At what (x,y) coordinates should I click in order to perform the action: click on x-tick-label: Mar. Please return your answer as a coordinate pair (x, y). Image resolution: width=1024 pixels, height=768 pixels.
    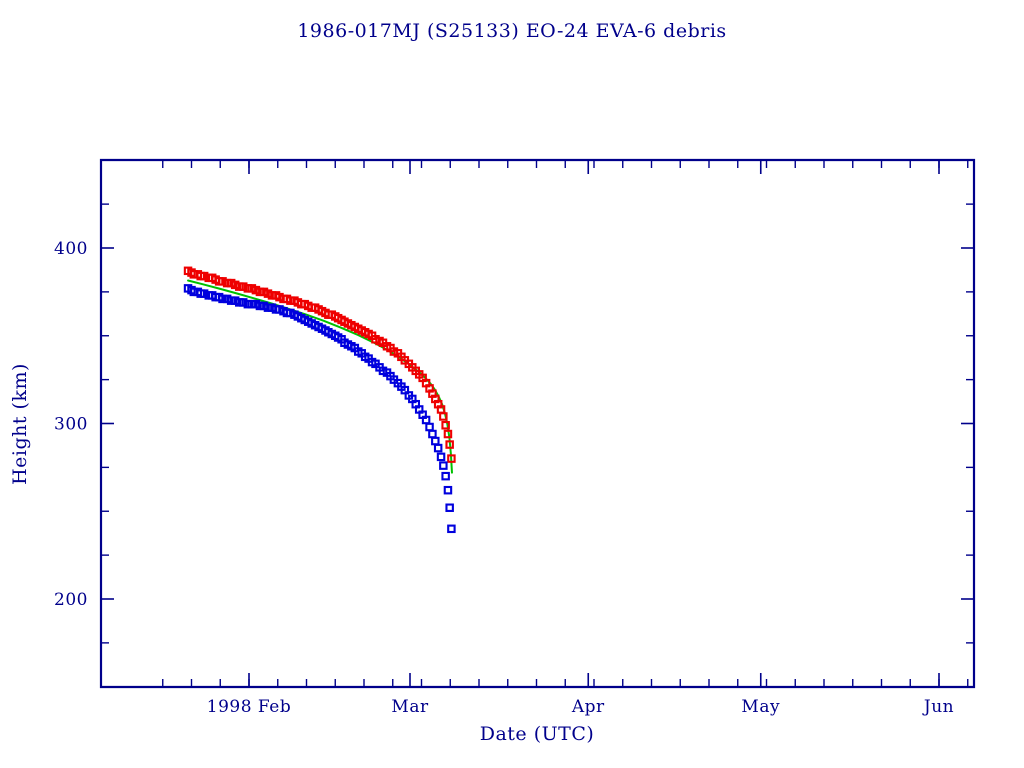
    Looking at the image, I should click on (410, 707).